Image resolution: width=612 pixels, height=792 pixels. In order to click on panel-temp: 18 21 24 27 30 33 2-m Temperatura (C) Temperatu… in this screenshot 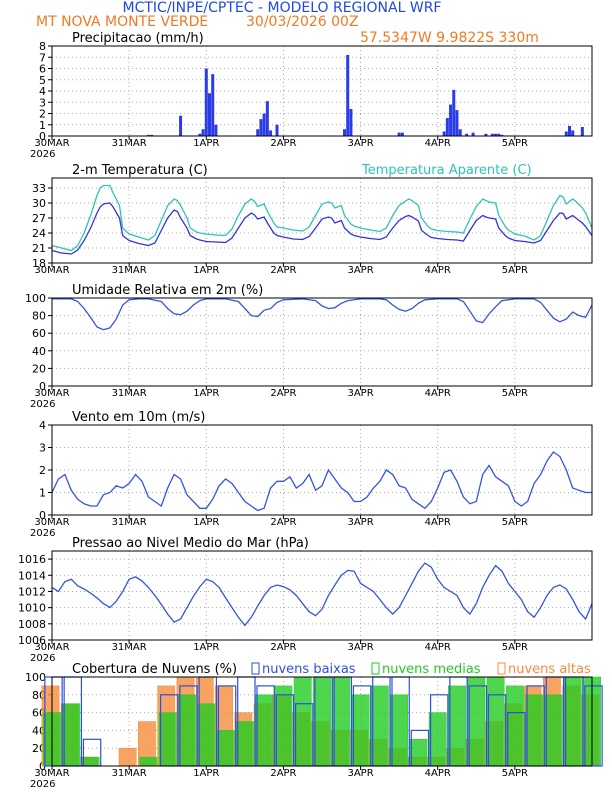, I will do `click(312, 219)`.